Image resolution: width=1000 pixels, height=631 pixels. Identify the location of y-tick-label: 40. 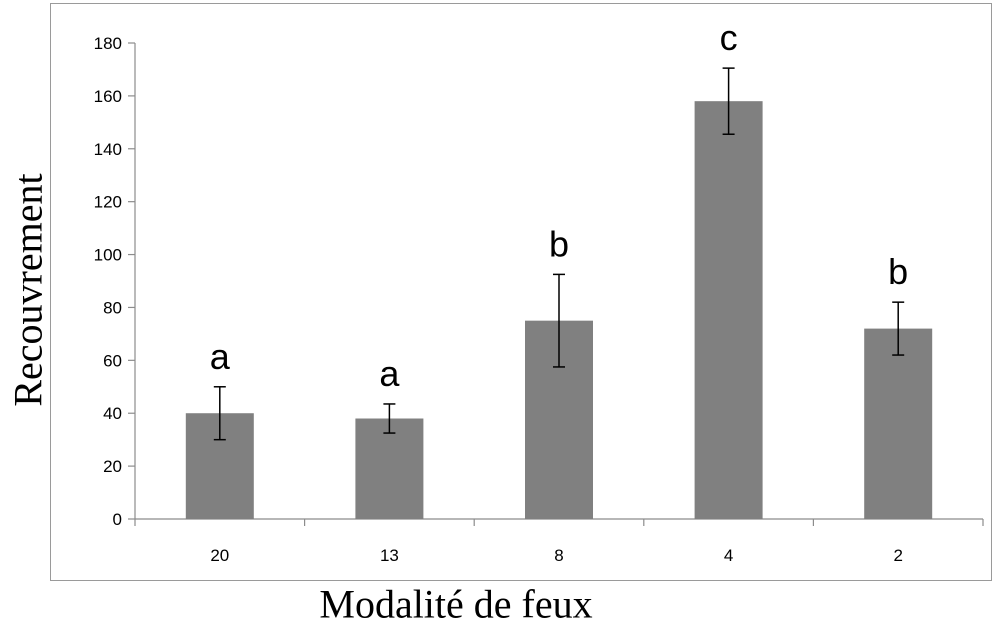
(112, 413).